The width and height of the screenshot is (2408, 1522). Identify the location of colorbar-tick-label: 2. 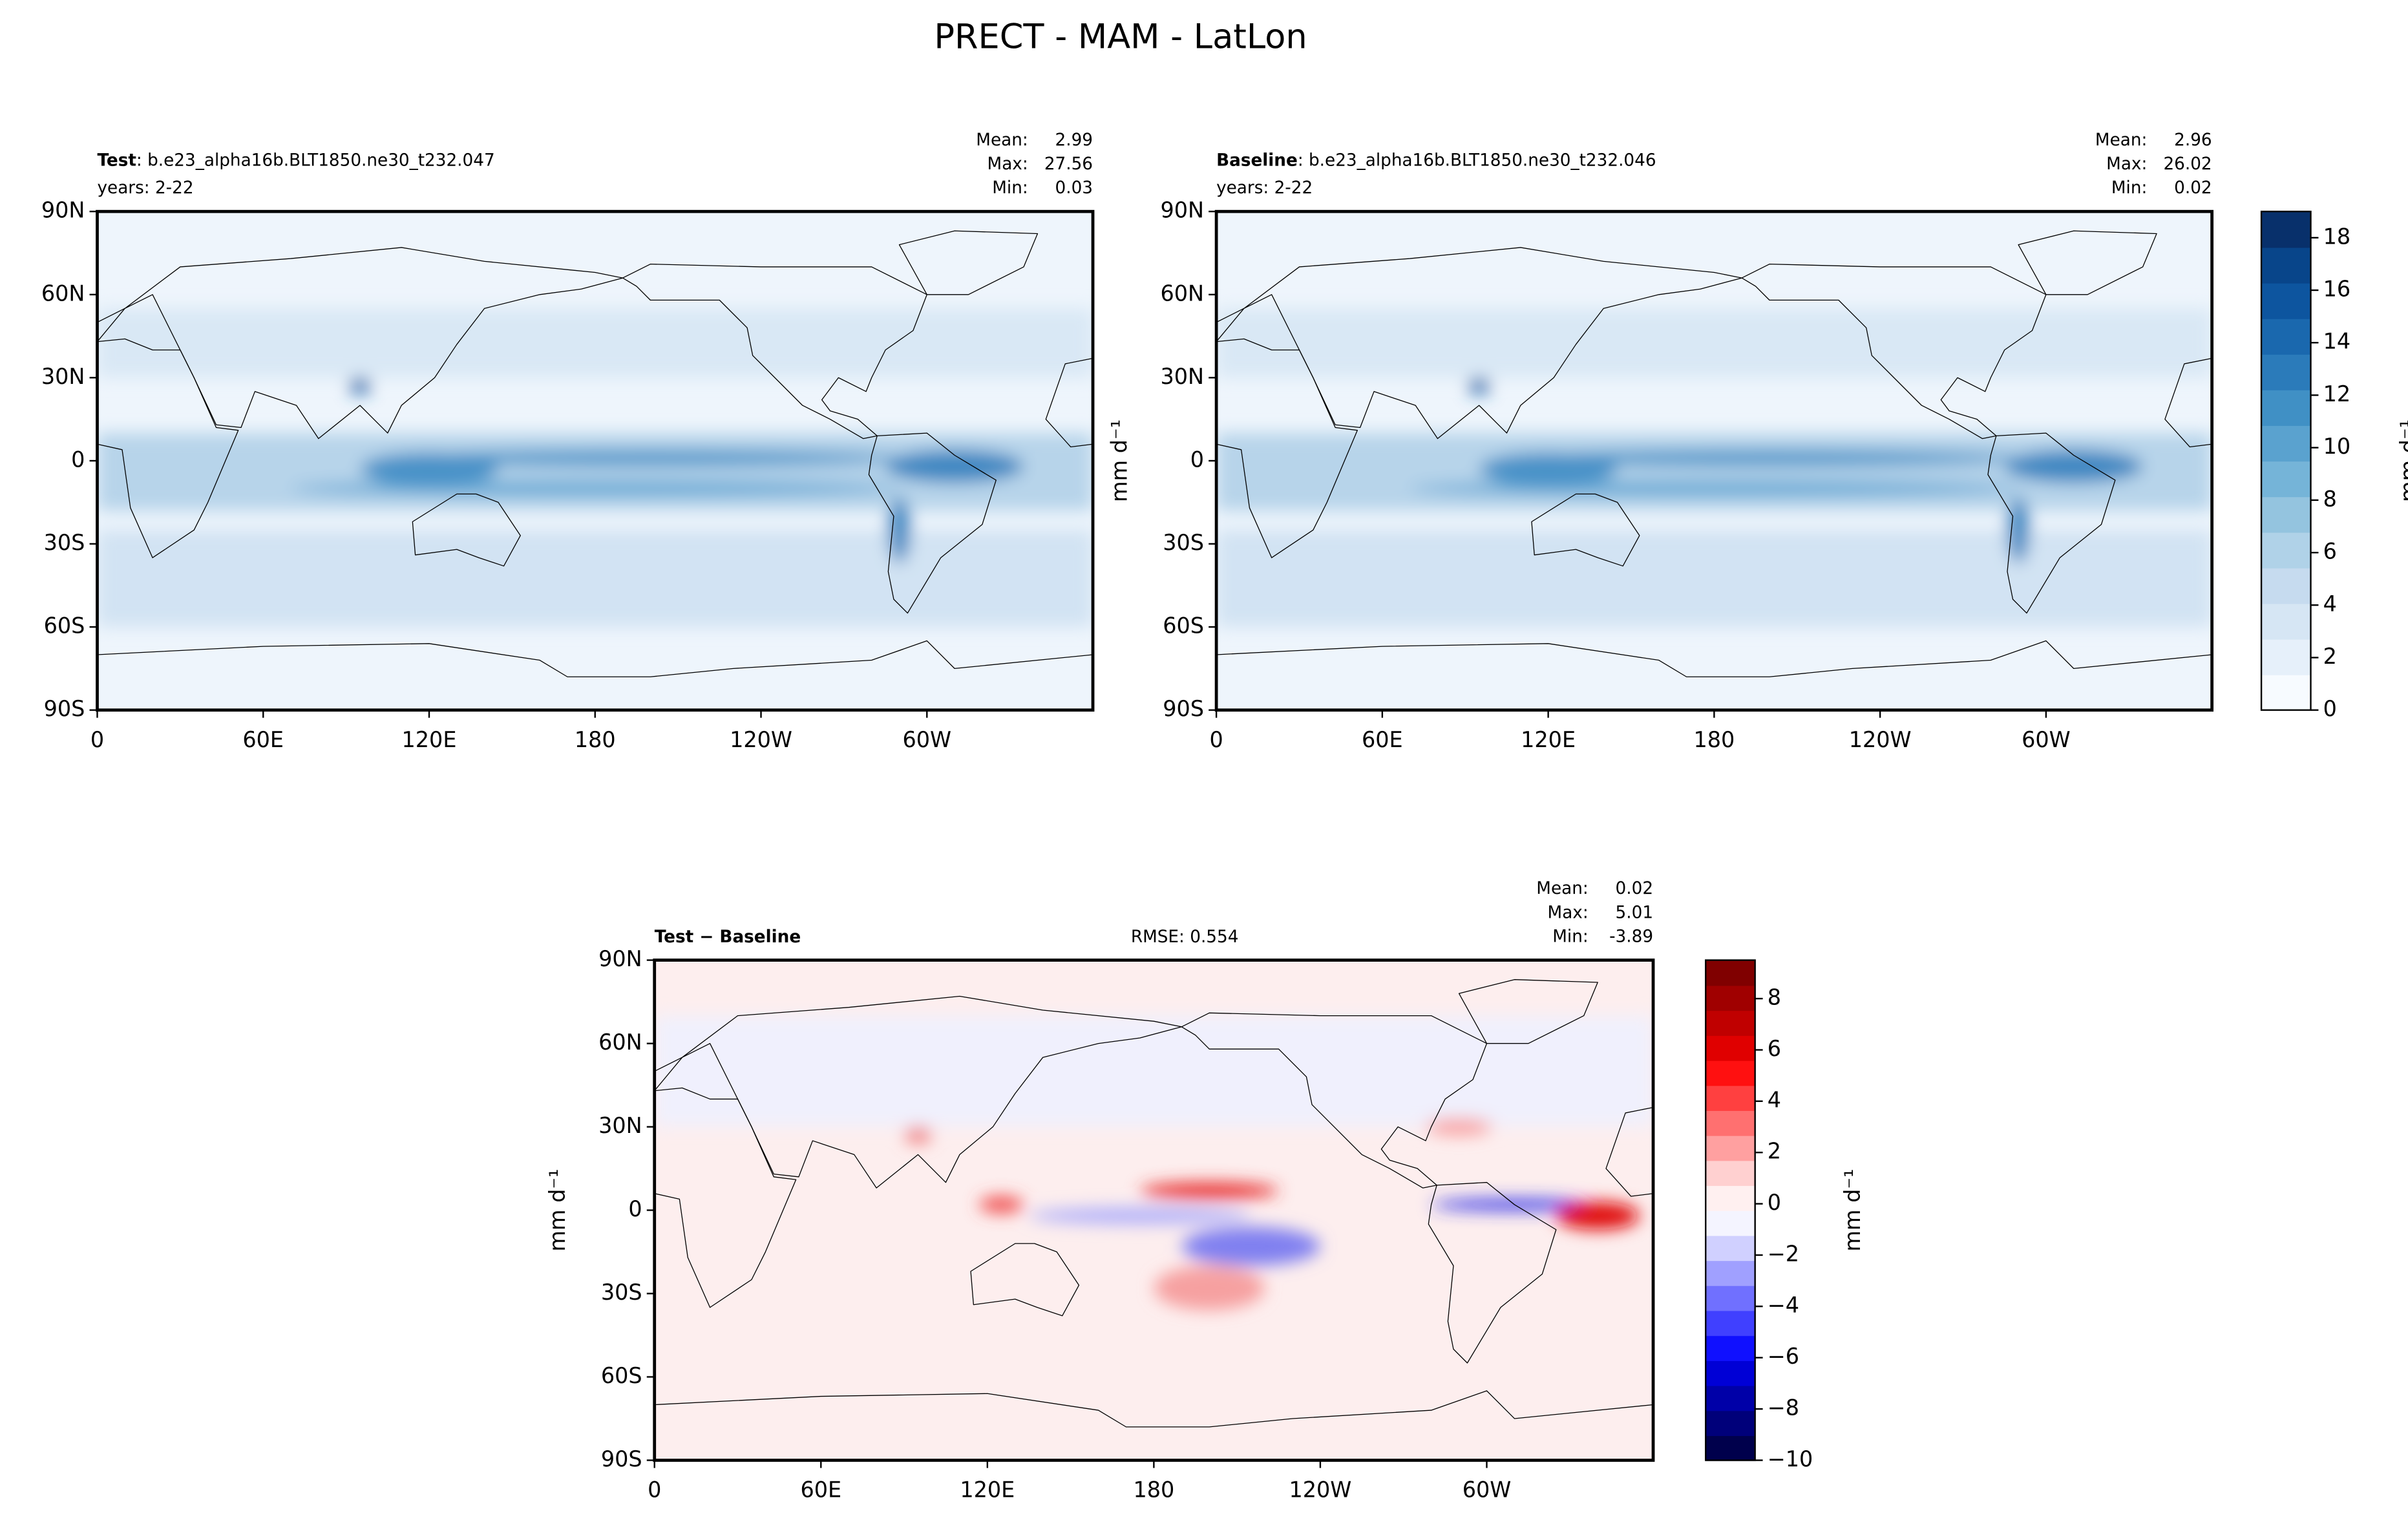
(2330, 656).